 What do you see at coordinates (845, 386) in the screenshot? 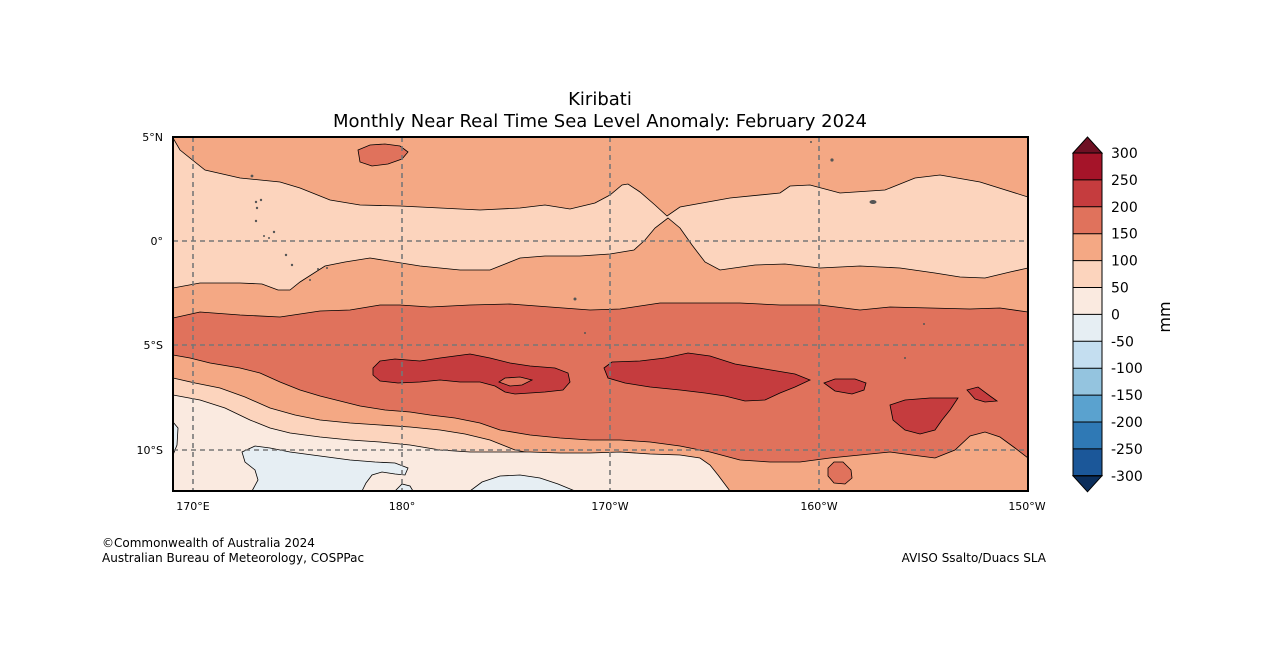
I see `patch-250-300-c` at bounding box center [845, 386].